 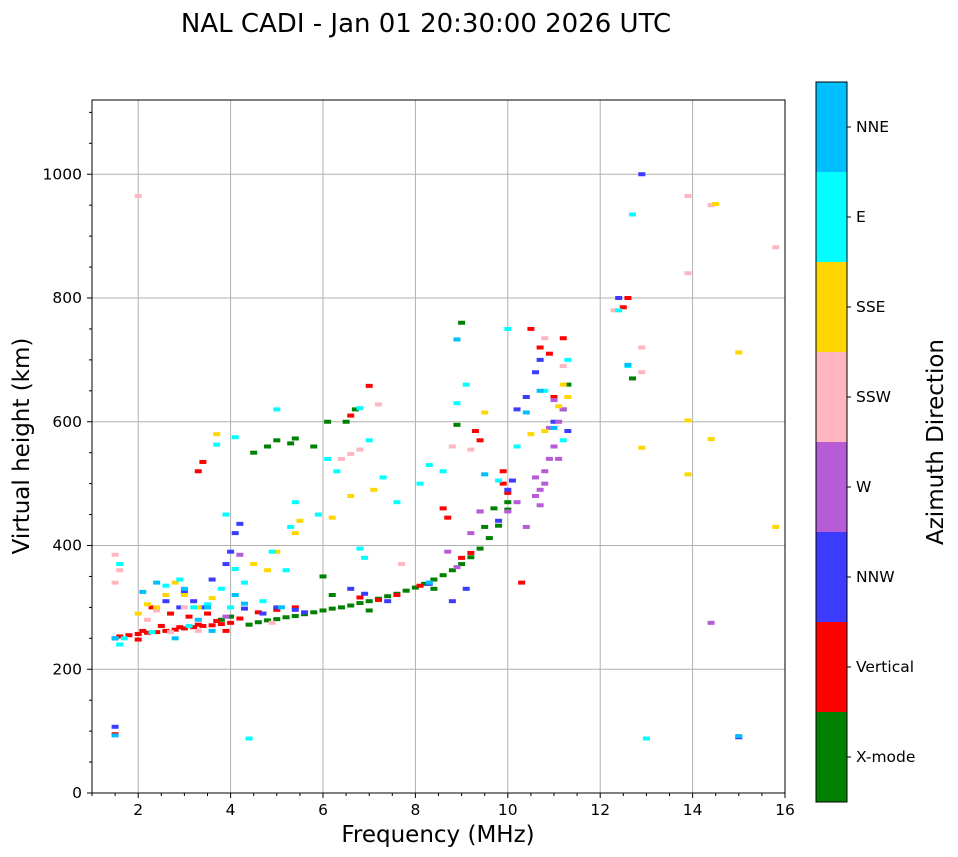 What do you see at coordinates (67, 669) in the screenshot?
I see `y-tick-label: 200` at bounding box center [67, 669].